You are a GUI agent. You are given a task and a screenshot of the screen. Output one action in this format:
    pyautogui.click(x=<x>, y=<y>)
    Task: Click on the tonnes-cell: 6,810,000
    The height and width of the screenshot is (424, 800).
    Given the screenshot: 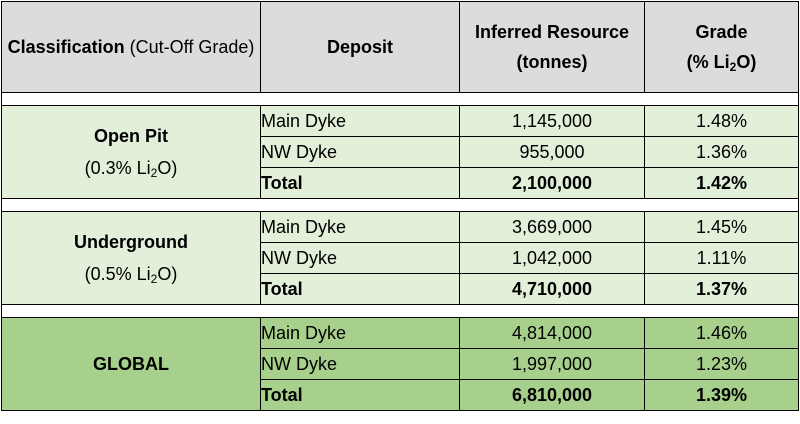 What is the action you would take?
    pyautogui.click(x=552, y=395)
    